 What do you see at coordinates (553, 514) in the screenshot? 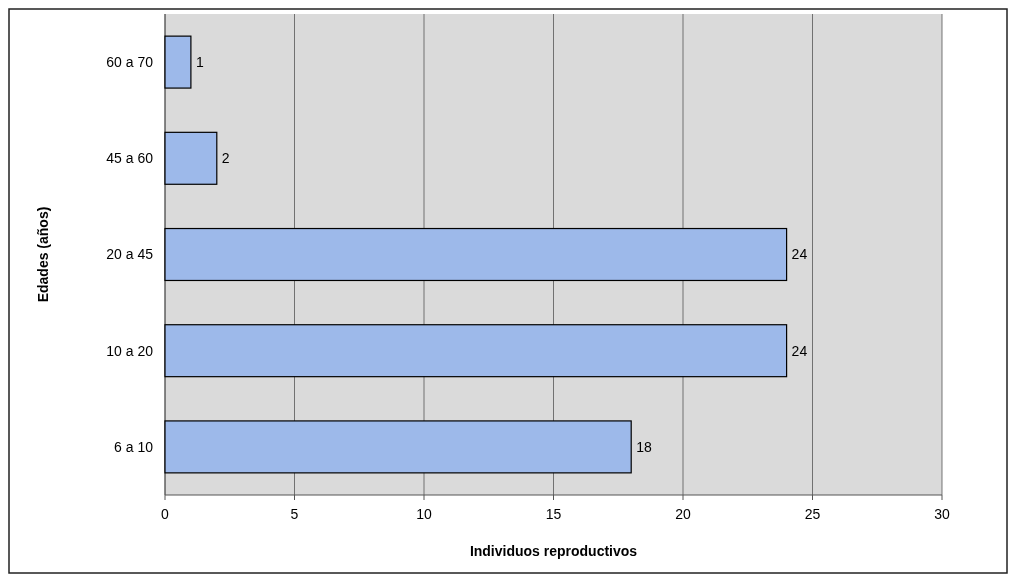
I see `x-tick-label: 15` at bounding box center [553, 514].